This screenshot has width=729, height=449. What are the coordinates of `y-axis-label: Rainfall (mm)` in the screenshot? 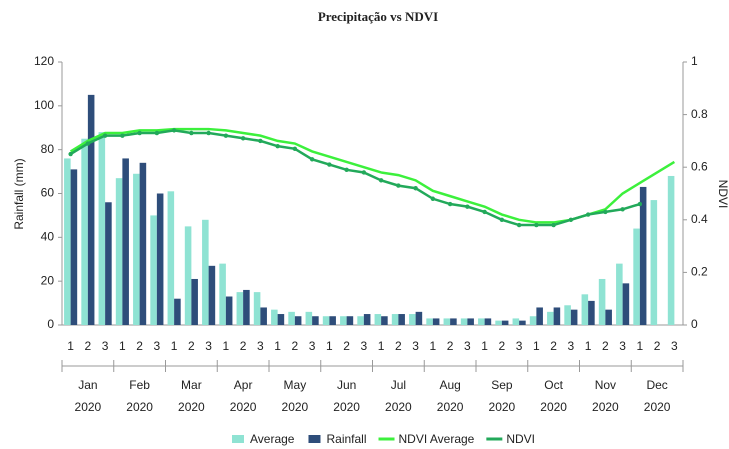 It's located at (19, 193).